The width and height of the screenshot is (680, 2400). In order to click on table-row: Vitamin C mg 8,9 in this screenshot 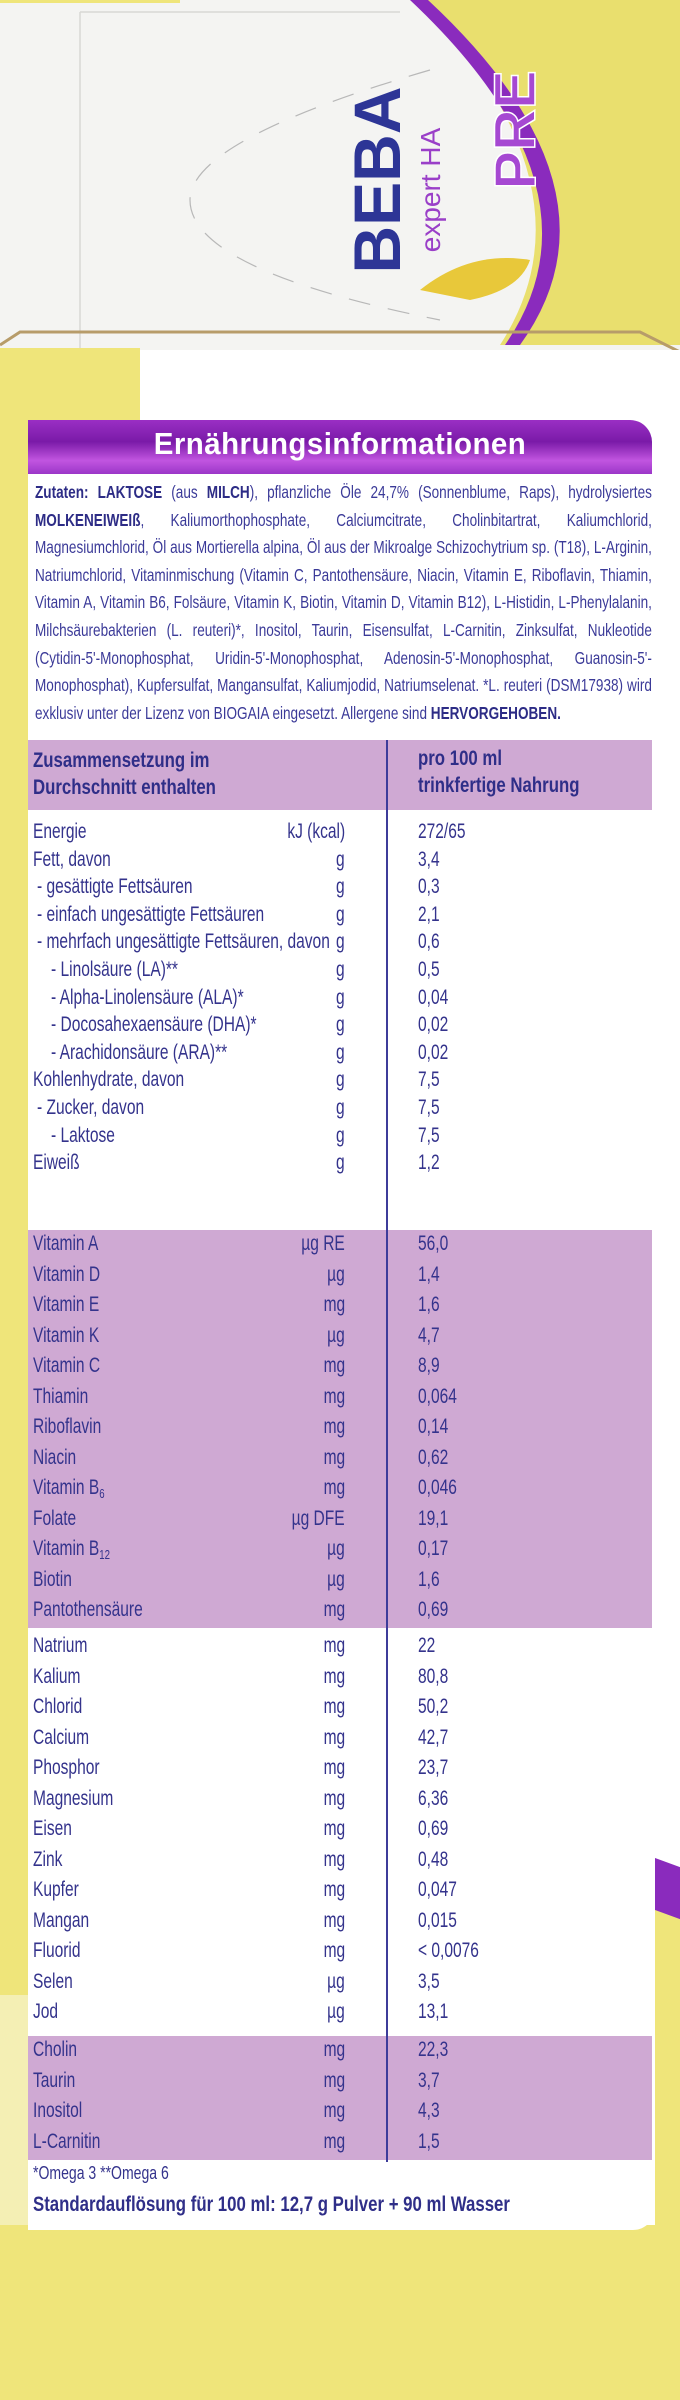, I will do `click(340, 1368)`.